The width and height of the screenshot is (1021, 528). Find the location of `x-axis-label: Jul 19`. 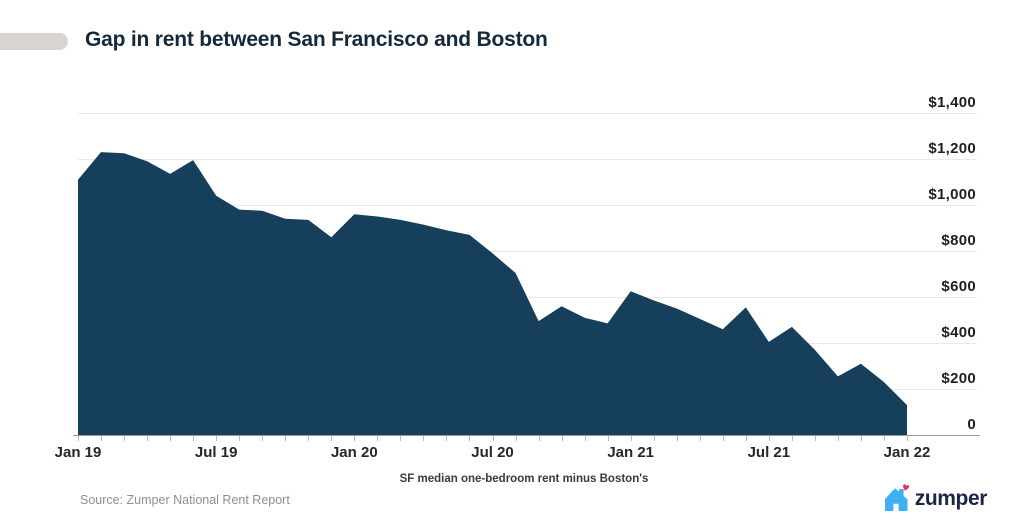

x-axis-label: Jul 19 is located at coordinates (216, 452).